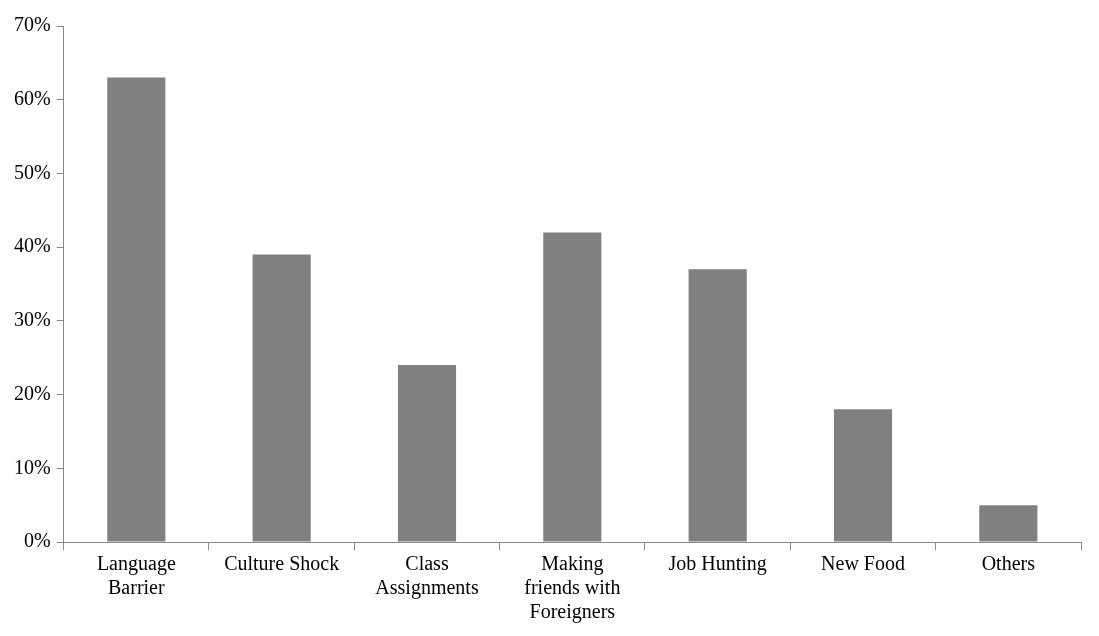  Describe the element at coordinates (32, 171) in the screenshot. I see `y-tick-label: 50%` at that location.